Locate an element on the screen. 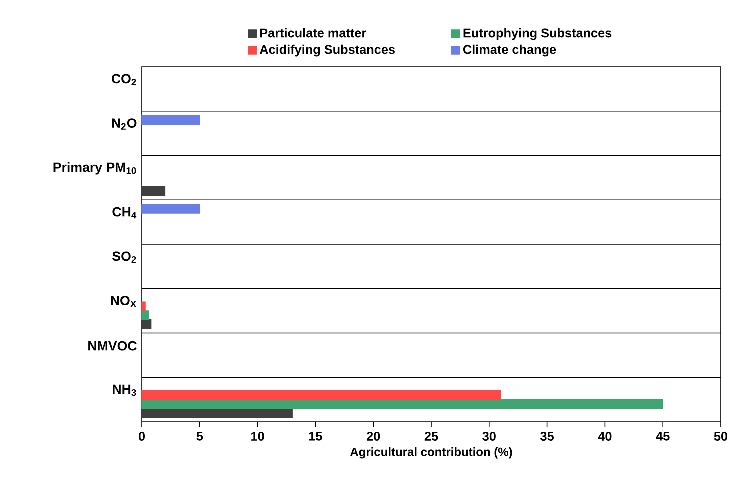  legend-label: Climate change is located at coordinates (509, 50).